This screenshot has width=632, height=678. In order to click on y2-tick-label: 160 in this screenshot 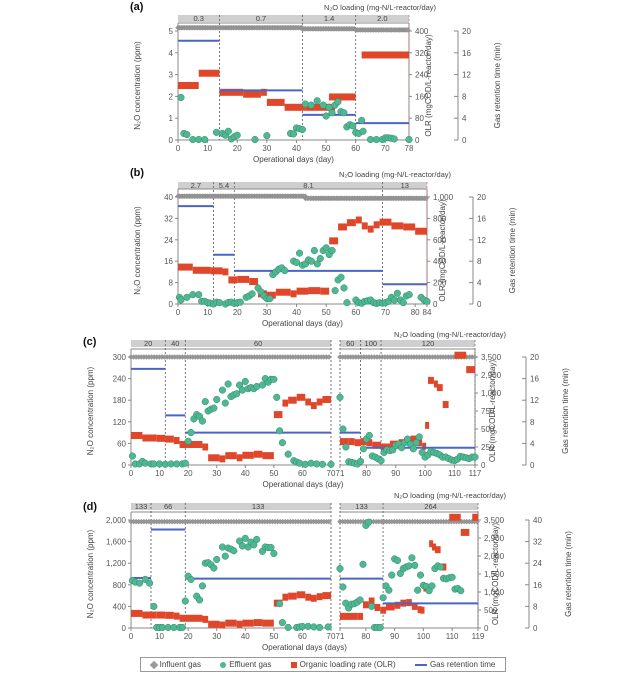, I will do `click(422, 96)`.